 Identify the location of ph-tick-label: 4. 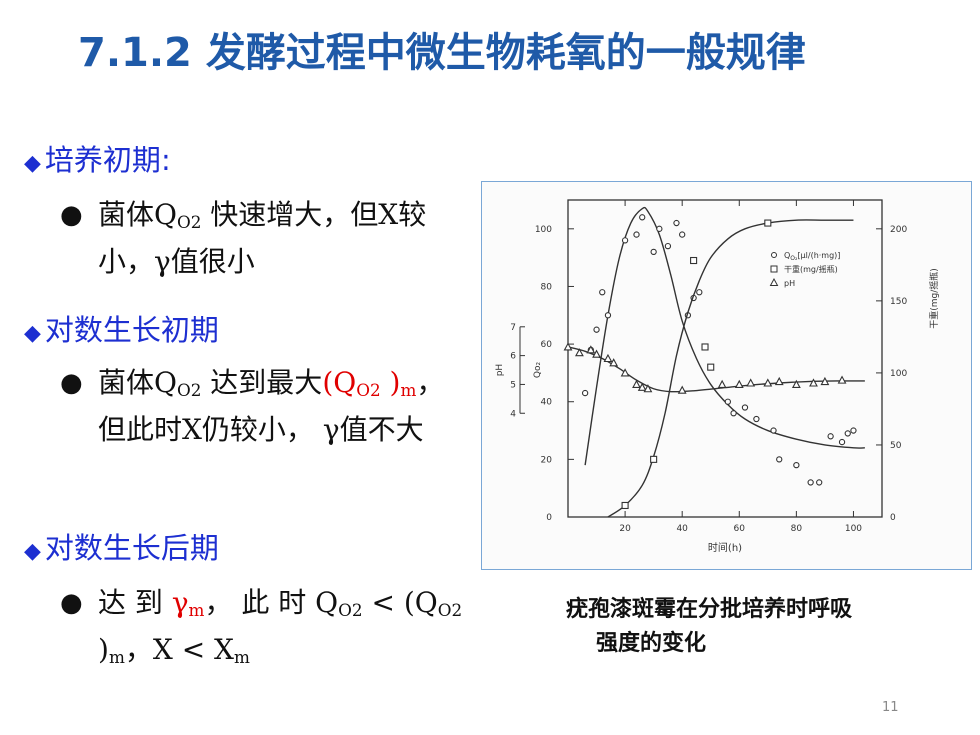
(513, 414).